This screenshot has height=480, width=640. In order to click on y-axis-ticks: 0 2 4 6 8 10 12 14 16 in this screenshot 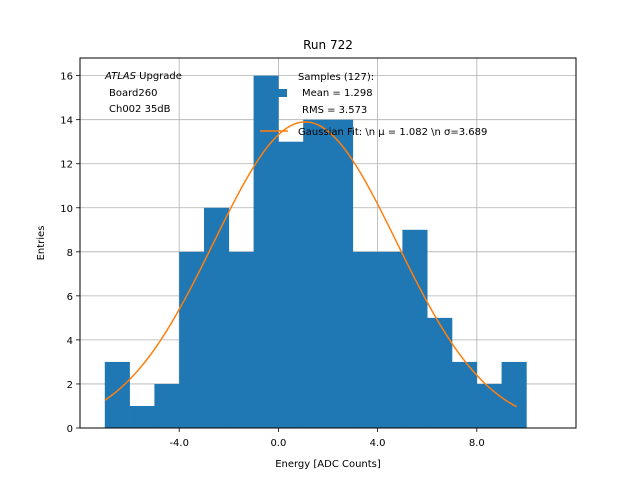, I will do `click(70, 253)`.